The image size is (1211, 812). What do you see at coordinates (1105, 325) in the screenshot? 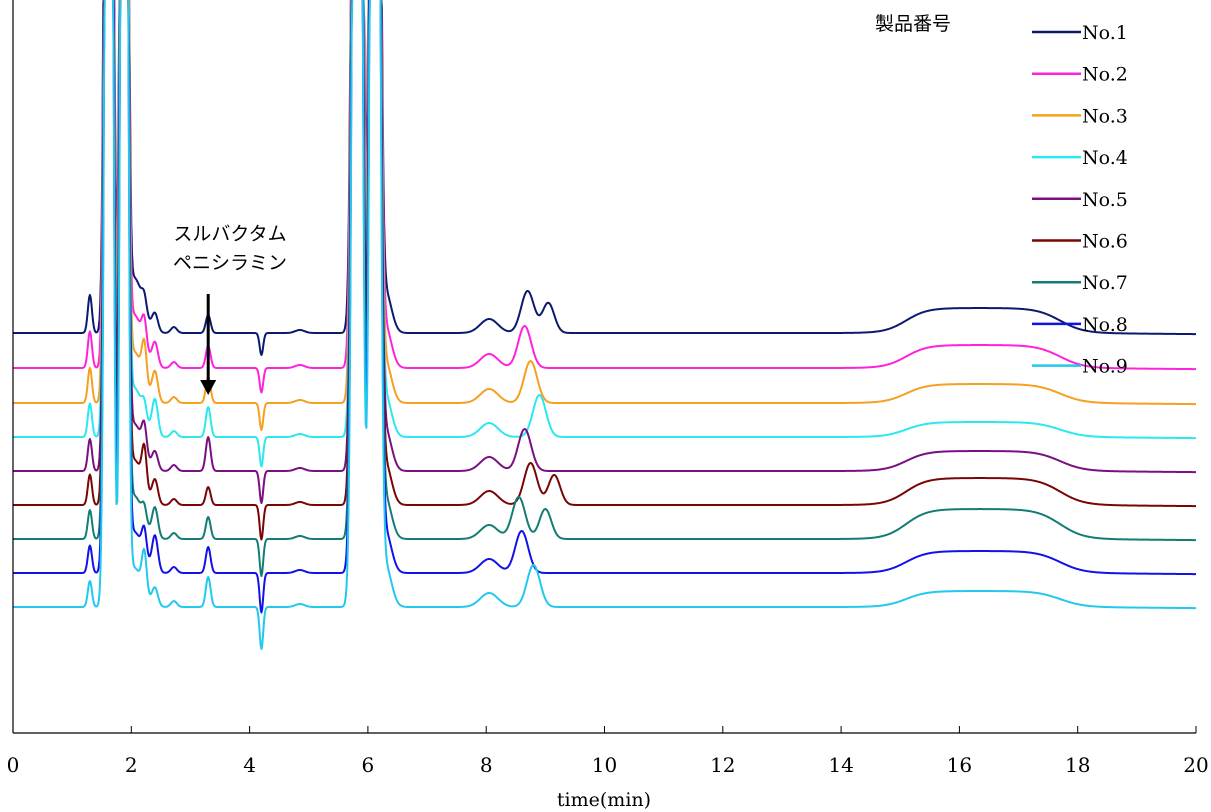
I see `legend-label: No.8` at bounding box center [1105, 325].